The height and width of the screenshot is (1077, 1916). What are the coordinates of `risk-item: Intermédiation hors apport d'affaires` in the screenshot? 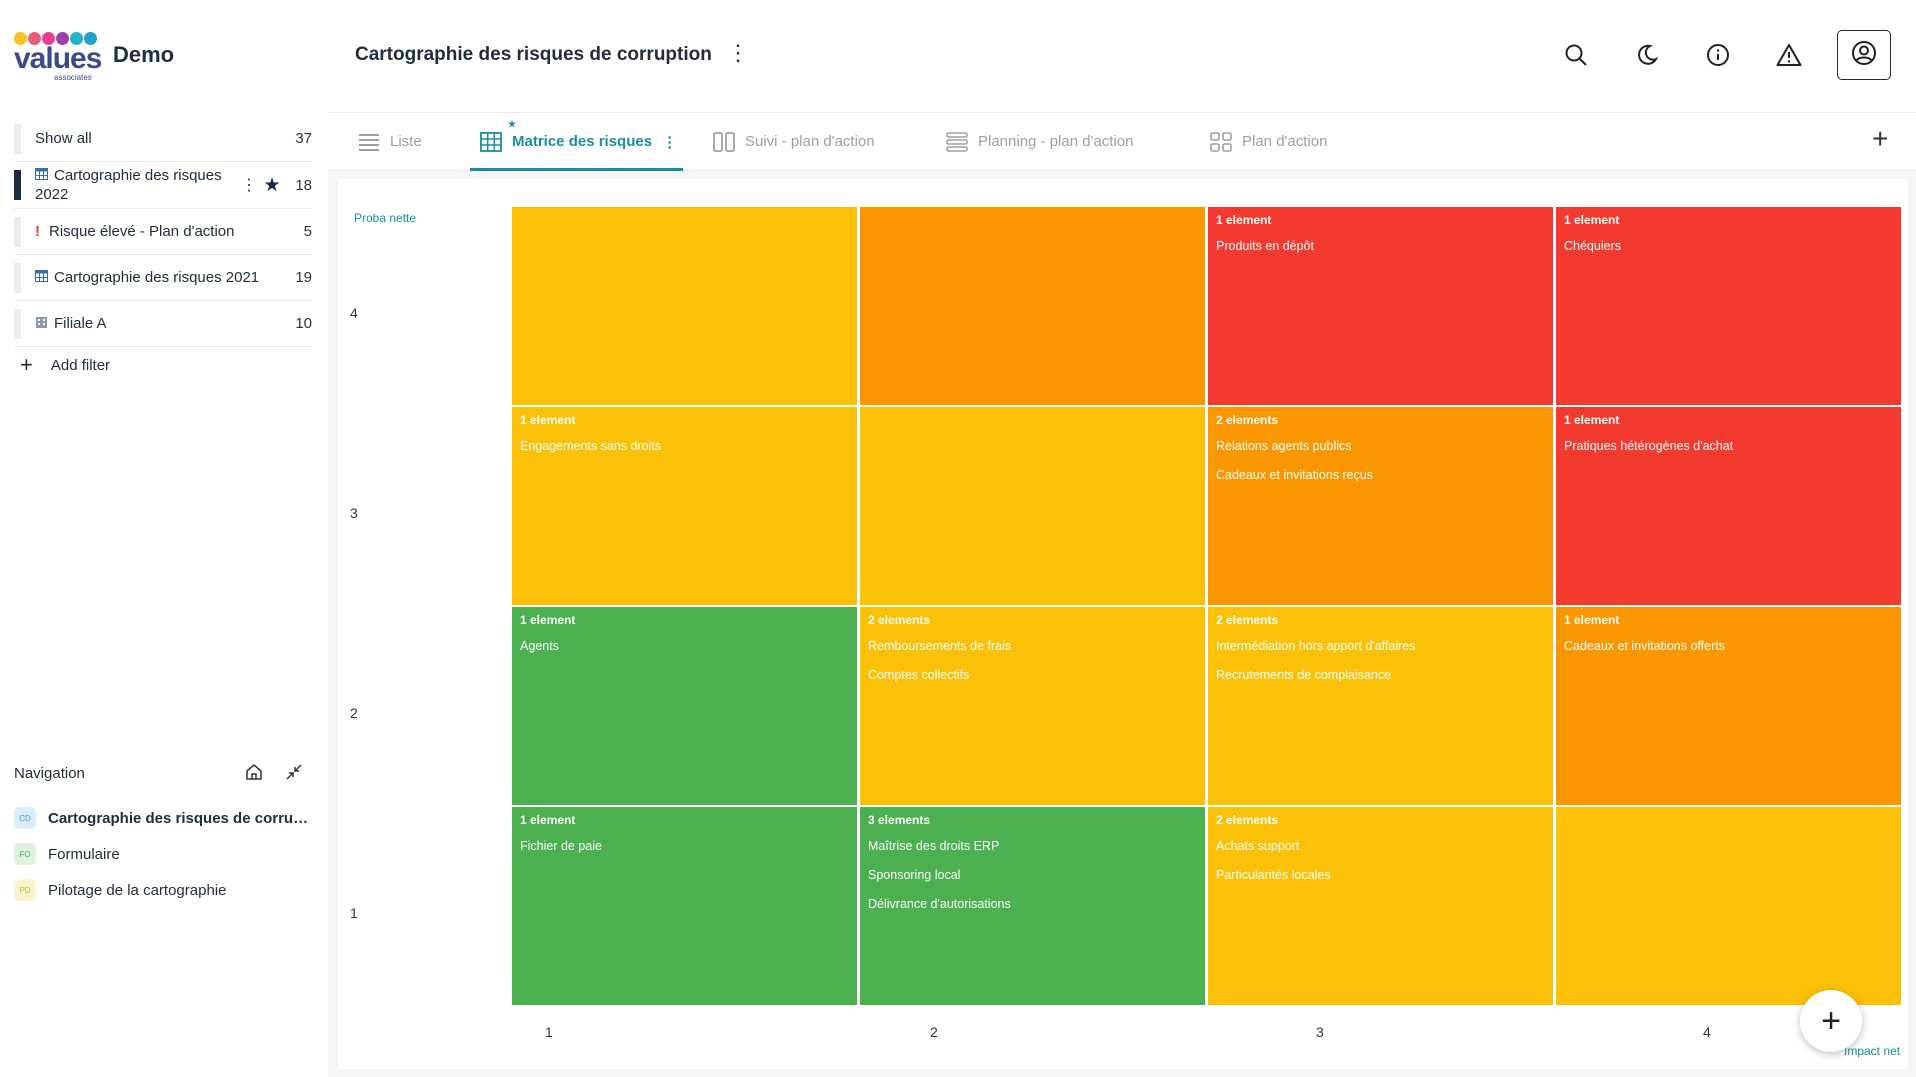 It's located at (1316, 646).